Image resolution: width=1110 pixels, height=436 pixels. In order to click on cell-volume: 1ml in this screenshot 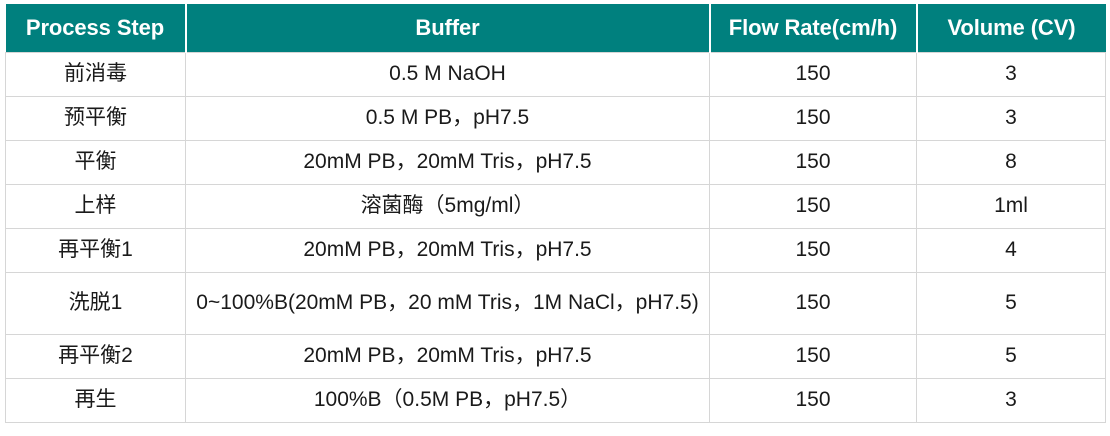, I will do `click(1011, 206)`.